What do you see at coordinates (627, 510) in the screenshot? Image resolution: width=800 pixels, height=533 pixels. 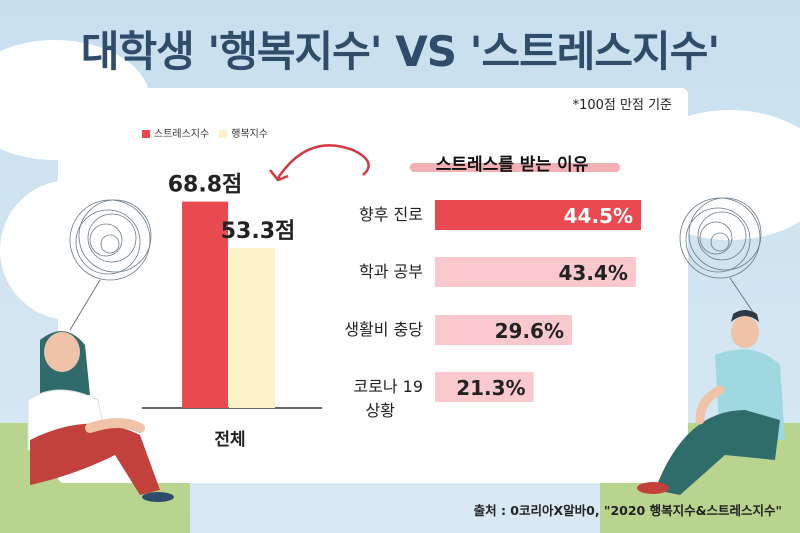 I see `source-citation: 출처 : 0코리아X알바0, "2020 행복지수&스트레스지수"` at bounding box center [627, 510].